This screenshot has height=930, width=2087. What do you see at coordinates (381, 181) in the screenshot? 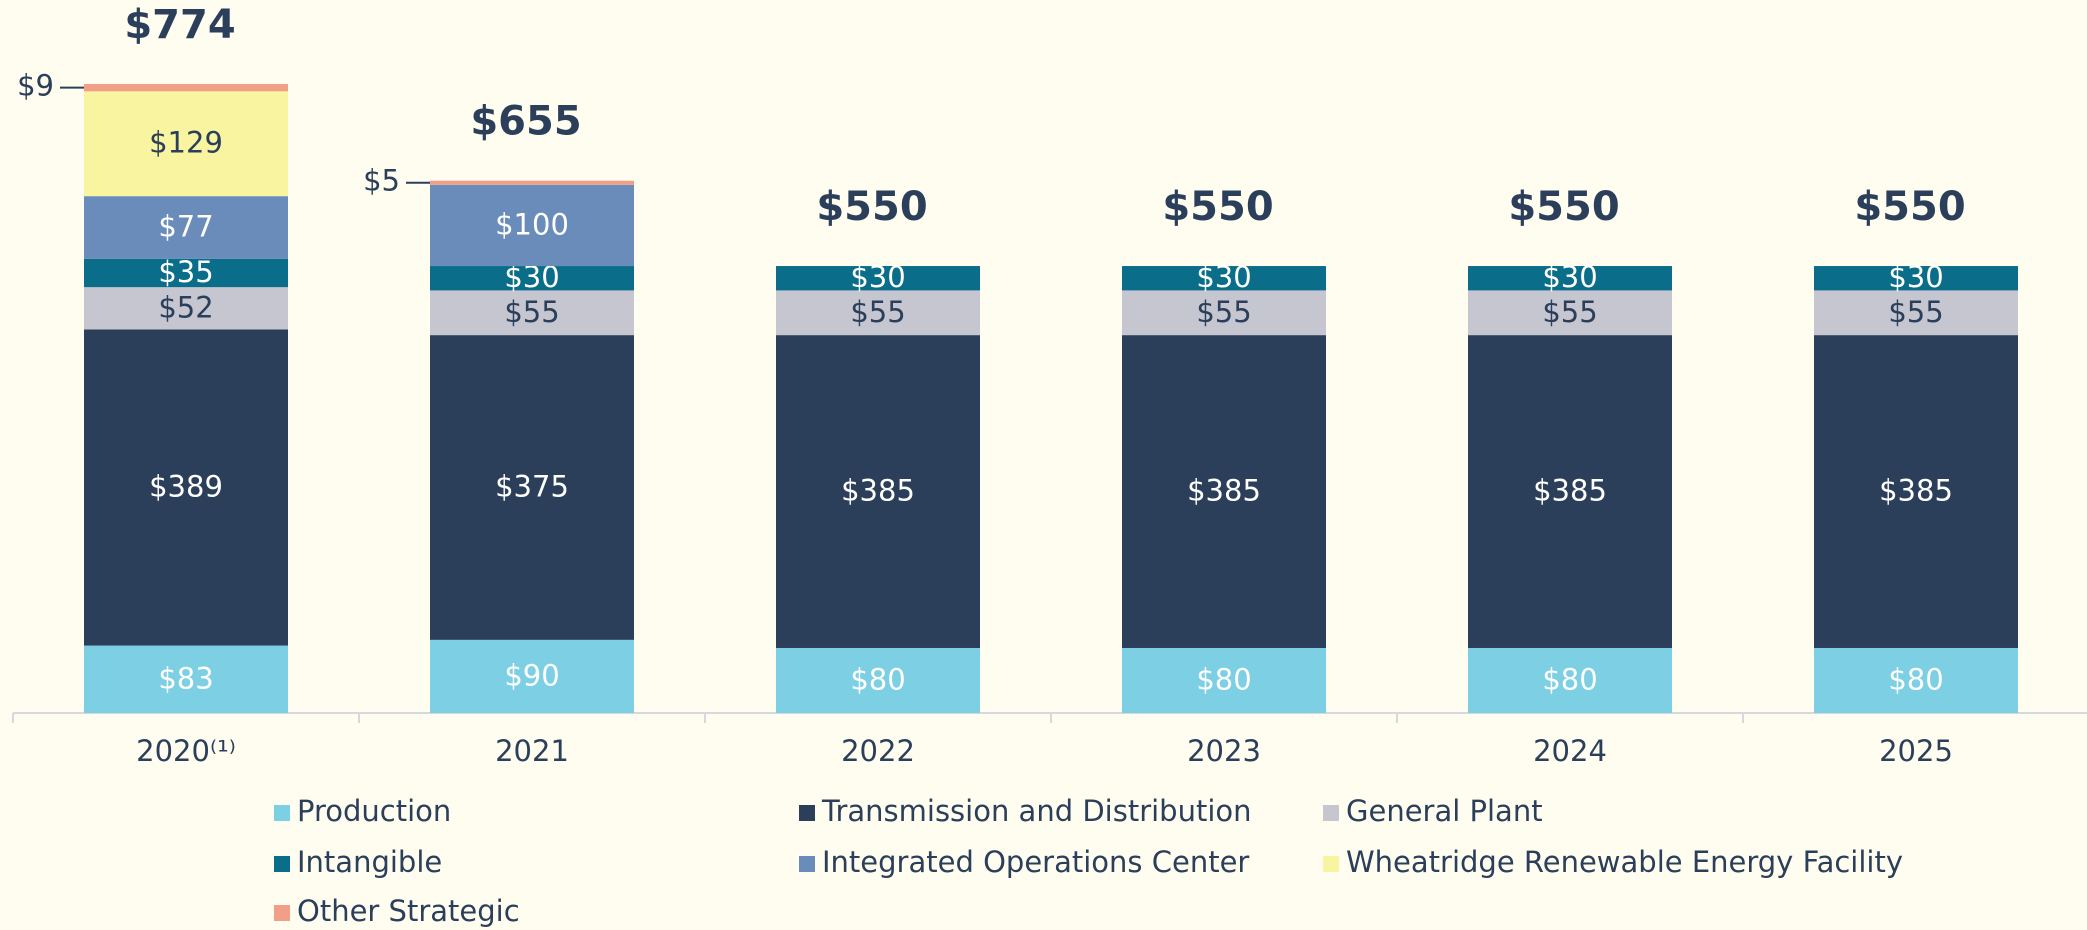
I see `value-label: $5` at bounding box center [381, 181].